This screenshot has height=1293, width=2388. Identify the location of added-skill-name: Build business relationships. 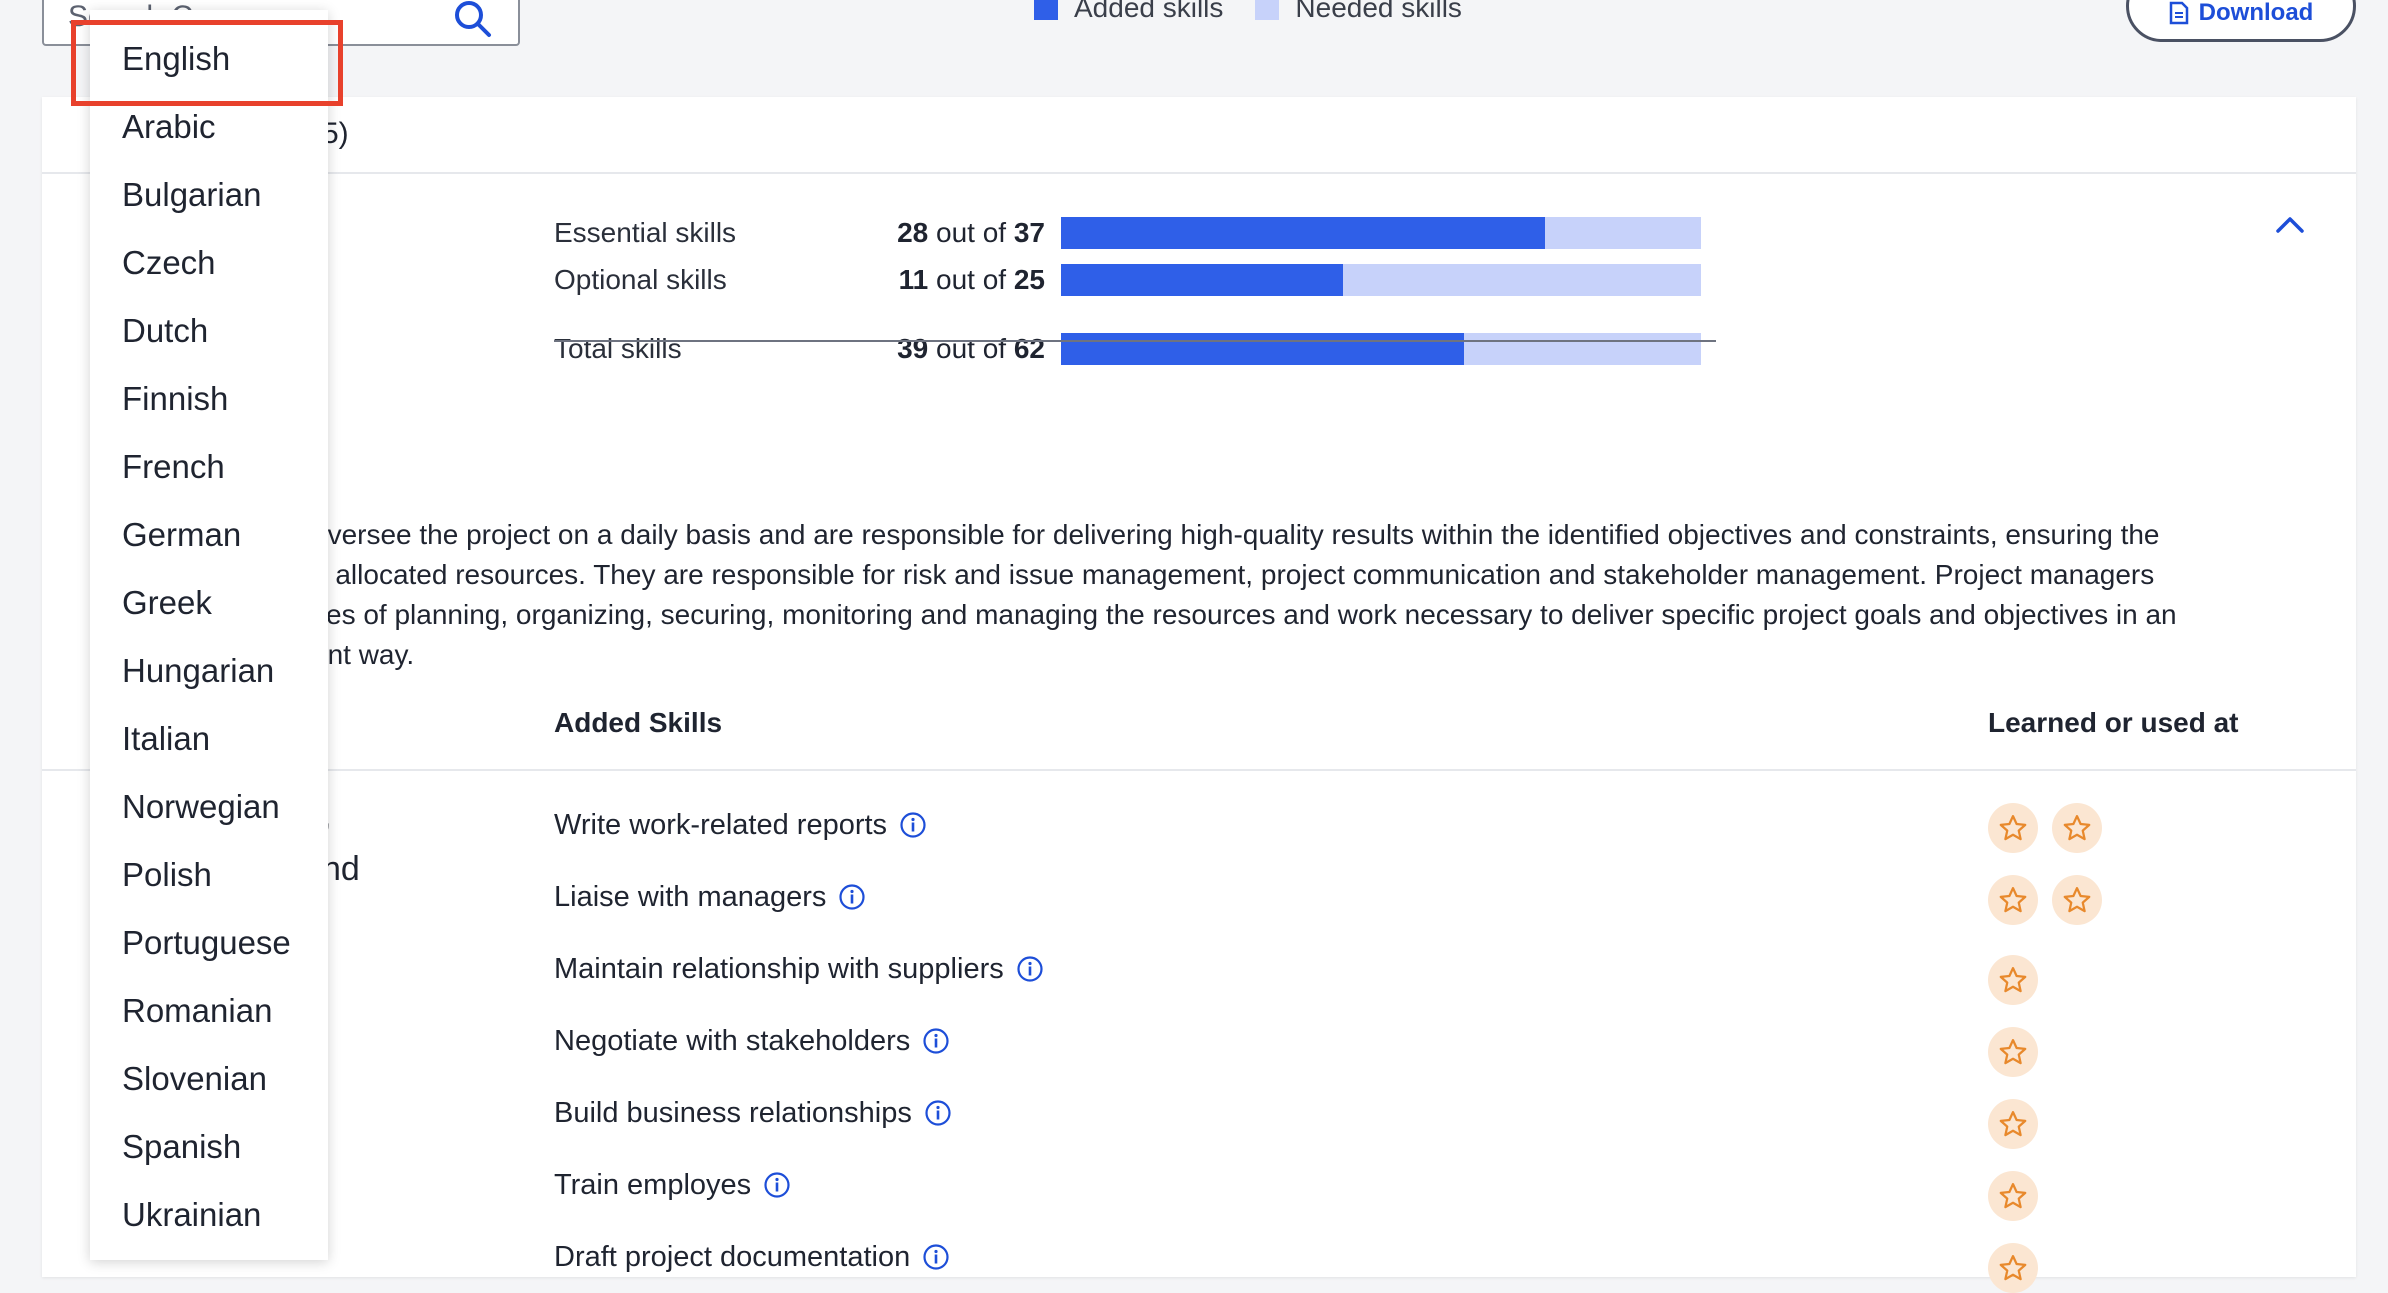
(733, 1112).